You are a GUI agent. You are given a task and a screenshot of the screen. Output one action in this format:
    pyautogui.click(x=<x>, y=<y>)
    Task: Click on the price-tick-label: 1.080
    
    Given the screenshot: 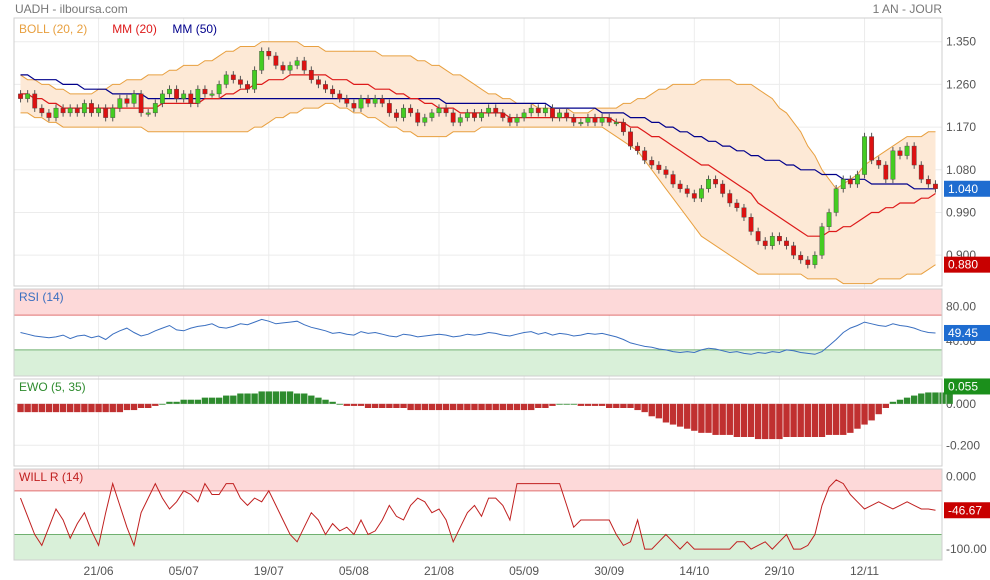 What is the action you would take?
    pyautogui.click(x=961, y=170)
    